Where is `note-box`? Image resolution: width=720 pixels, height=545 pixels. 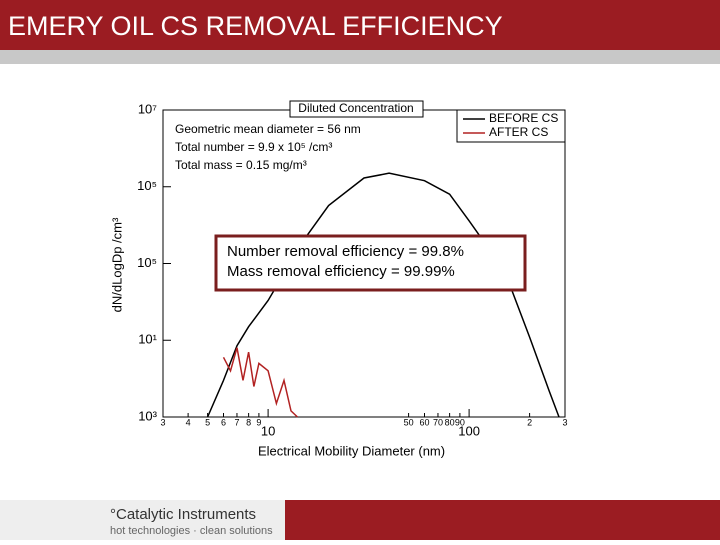
note-box is located at coordinates (370, 263).